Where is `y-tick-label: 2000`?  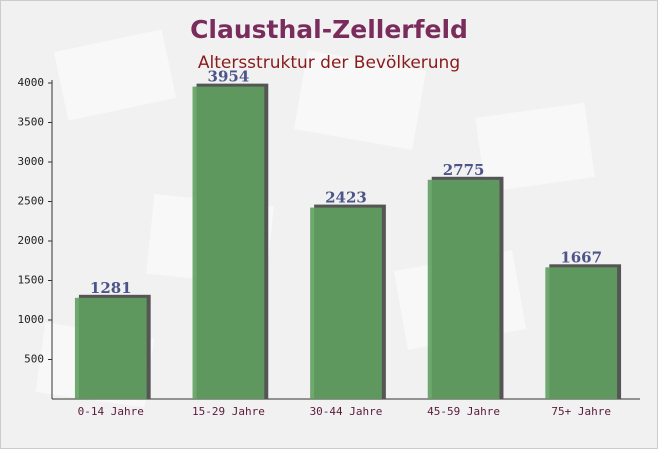 y-tick-label: 2000 is located at coordinates (31, 240).